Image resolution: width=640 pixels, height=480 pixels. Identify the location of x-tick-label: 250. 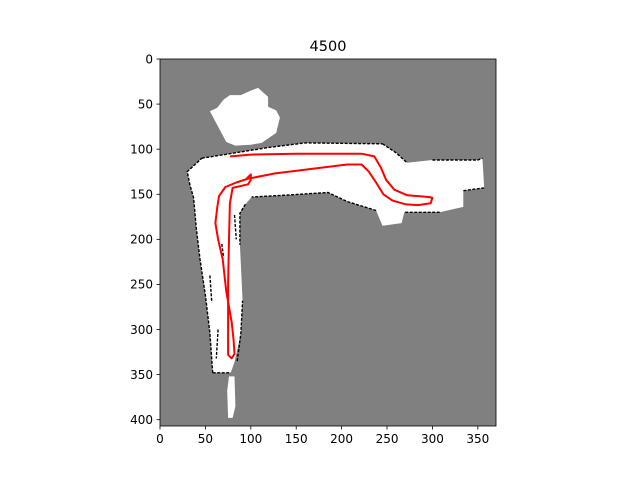
(387, 439).